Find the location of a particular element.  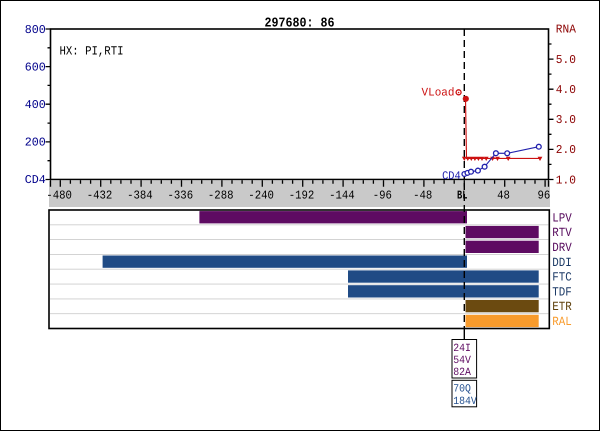

svg-text: FTC is located at coordinates (562, 278).